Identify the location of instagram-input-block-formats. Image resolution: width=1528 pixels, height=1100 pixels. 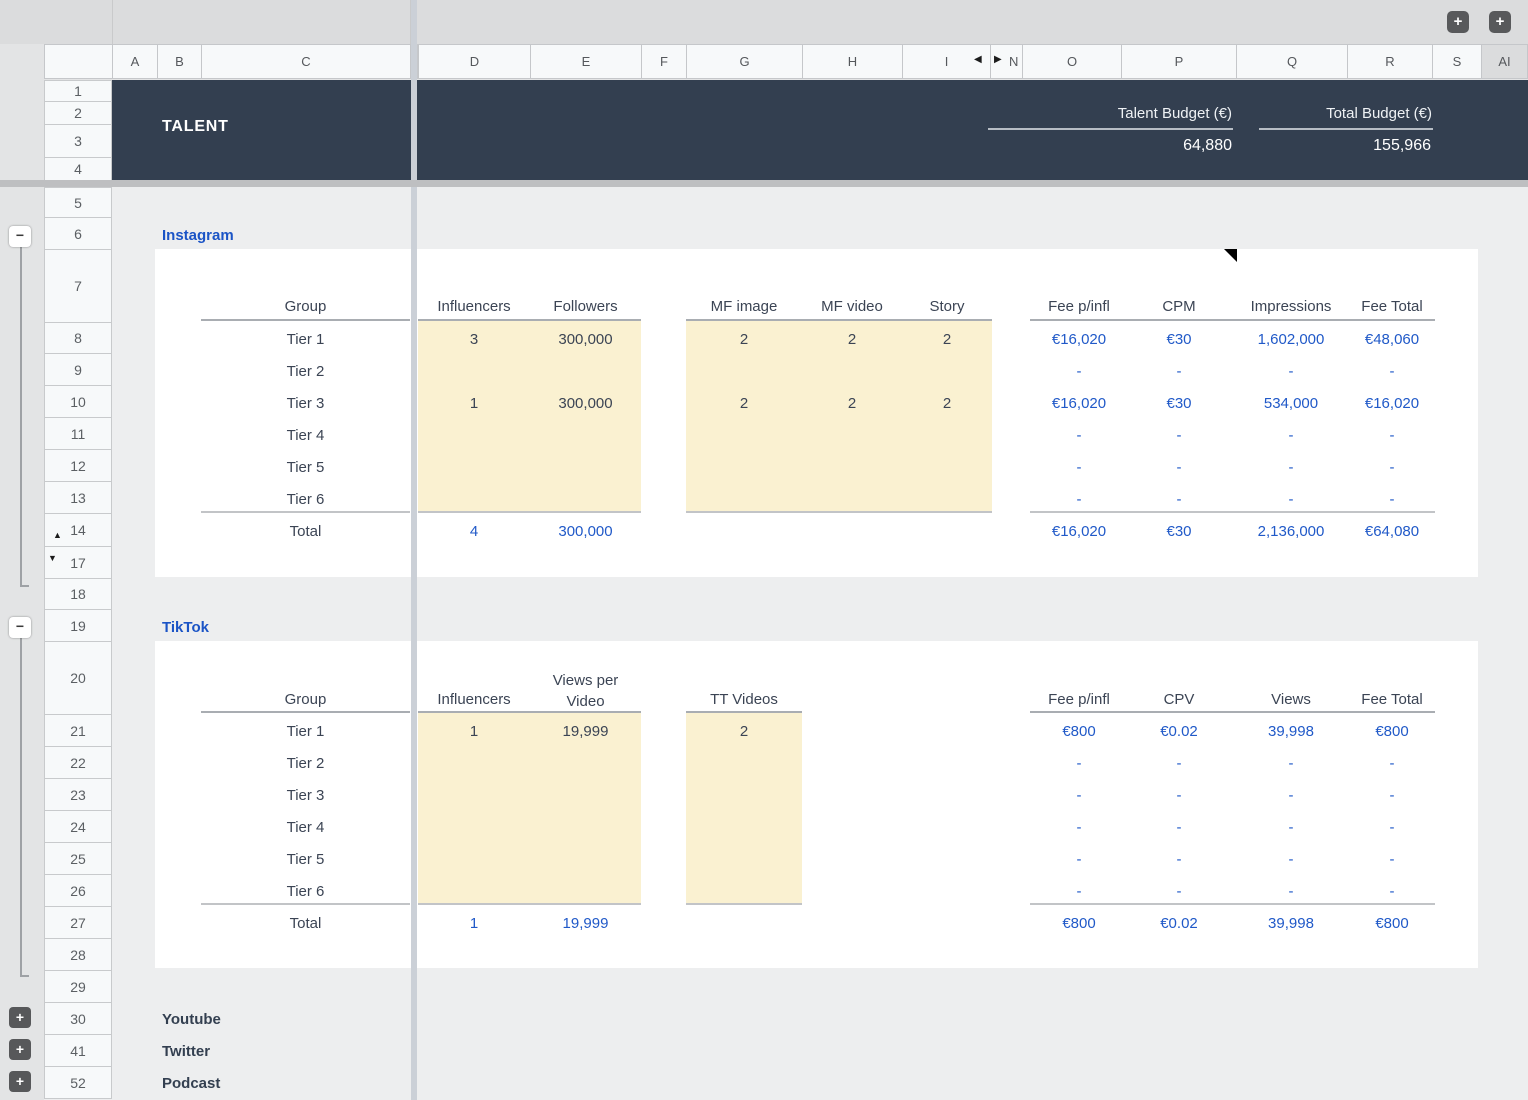
(839, 416).